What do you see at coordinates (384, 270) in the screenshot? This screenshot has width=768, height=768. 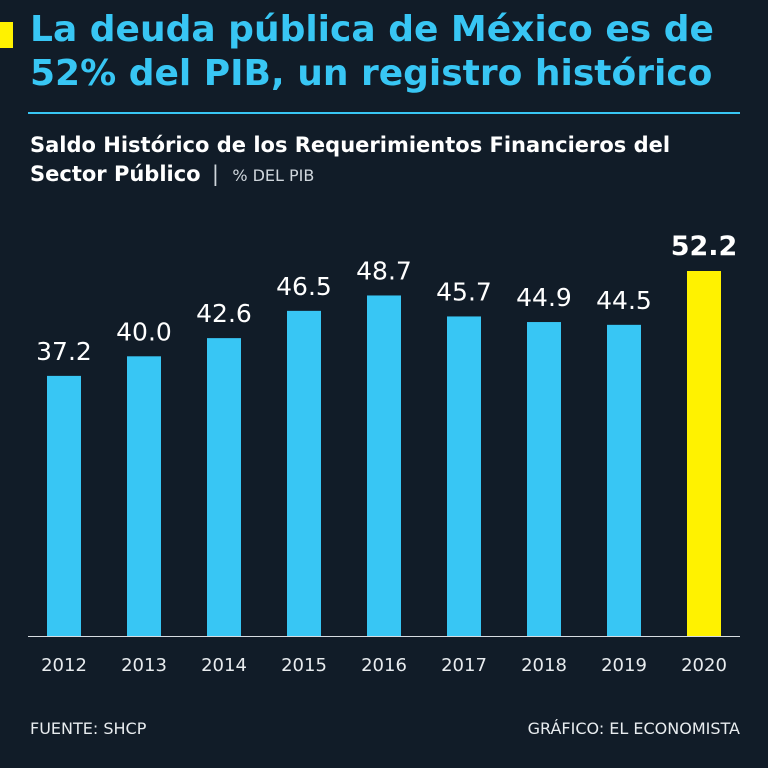 I see `data-label-2016: 48.7` at bounding box center [384, 270].